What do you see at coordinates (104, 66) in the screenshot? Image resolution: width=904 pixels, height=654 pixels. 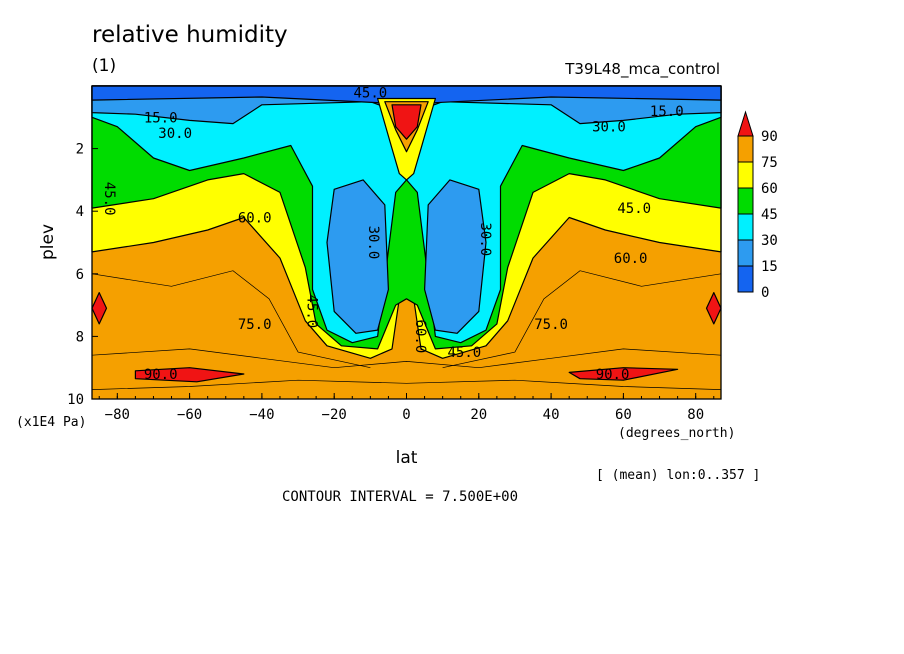 I see `chart-subtitle: (1)` at bounding box center [104, 66].